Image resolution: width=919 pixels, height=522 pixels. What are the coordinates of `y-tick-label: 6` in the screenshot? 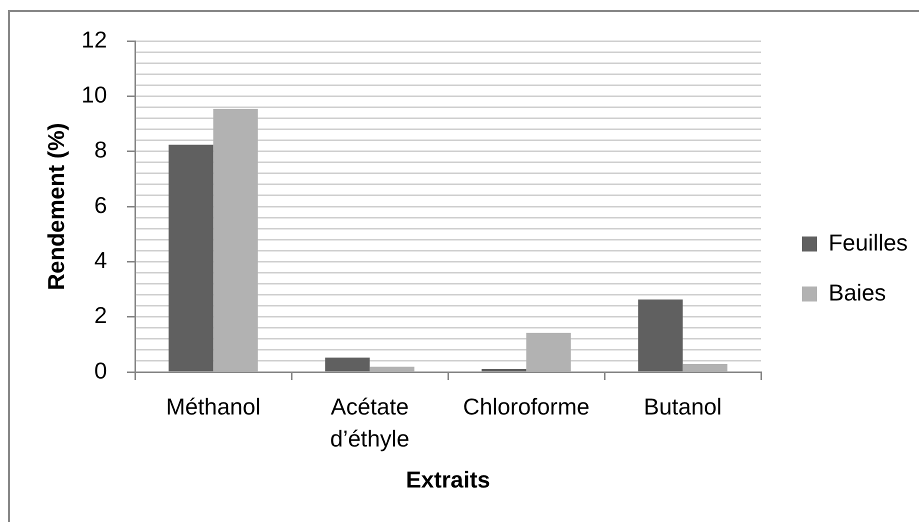 It's located at (100, 205).